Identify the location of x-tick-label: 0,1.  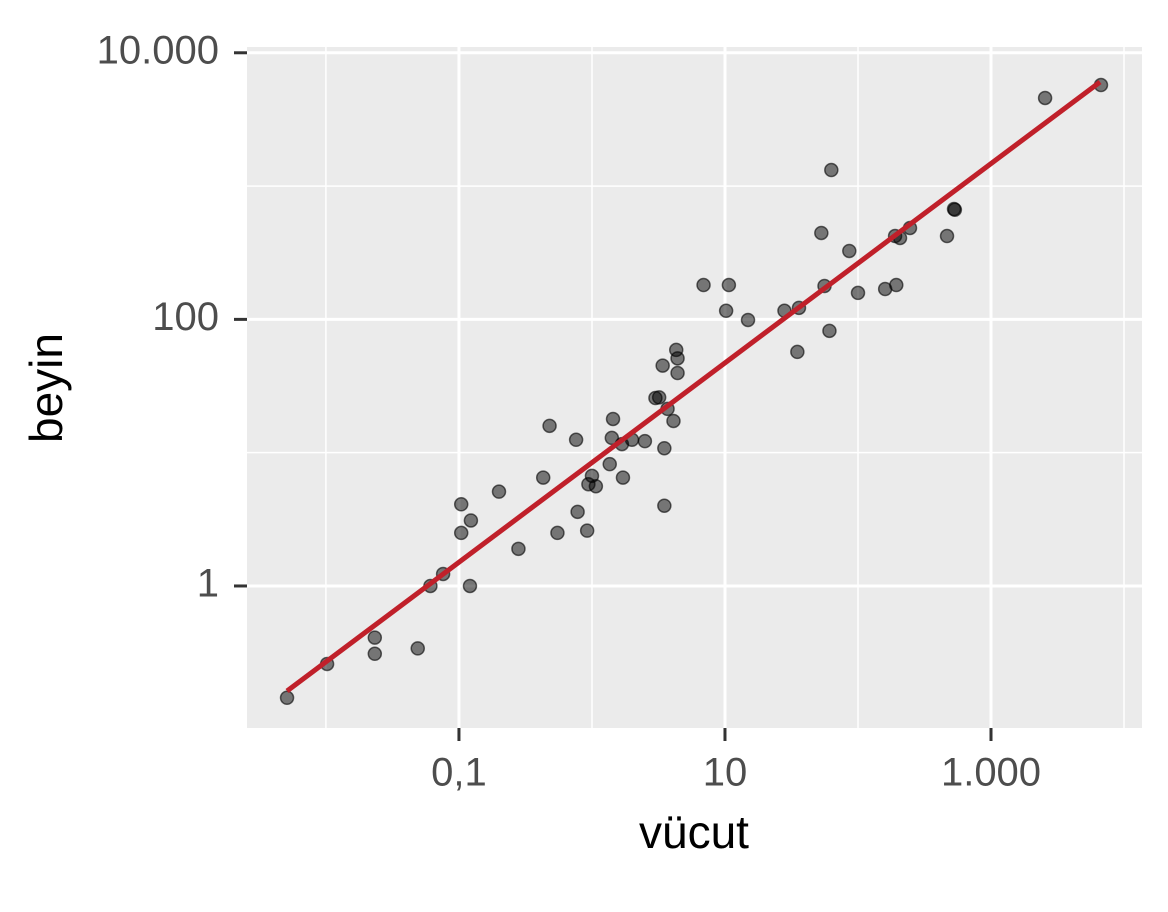
(459, 773).